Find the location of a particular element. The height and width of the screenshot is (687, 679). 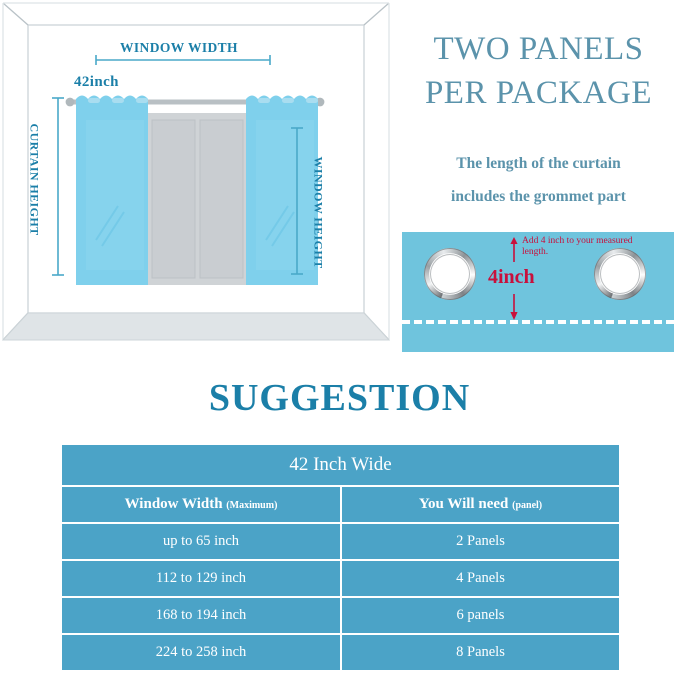

subtext-line-2: includes the grommet part is located at coordinates (538, 196).